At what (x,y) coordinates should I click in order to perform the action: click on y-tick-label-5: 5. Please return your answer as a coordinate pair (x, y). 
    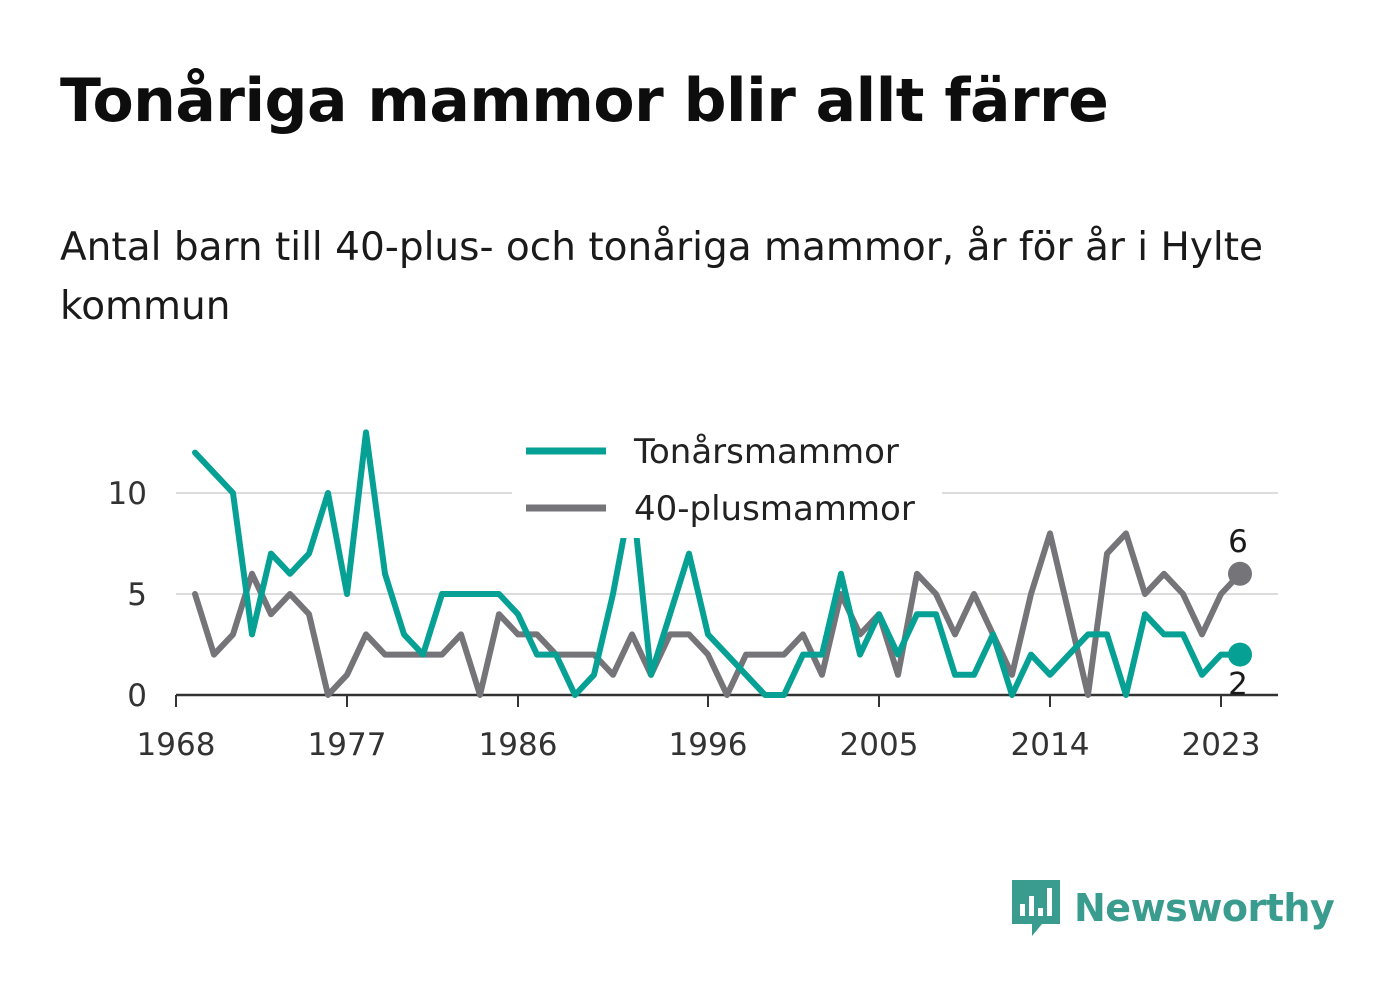
    Looking at the image, I should click on (137, 595).